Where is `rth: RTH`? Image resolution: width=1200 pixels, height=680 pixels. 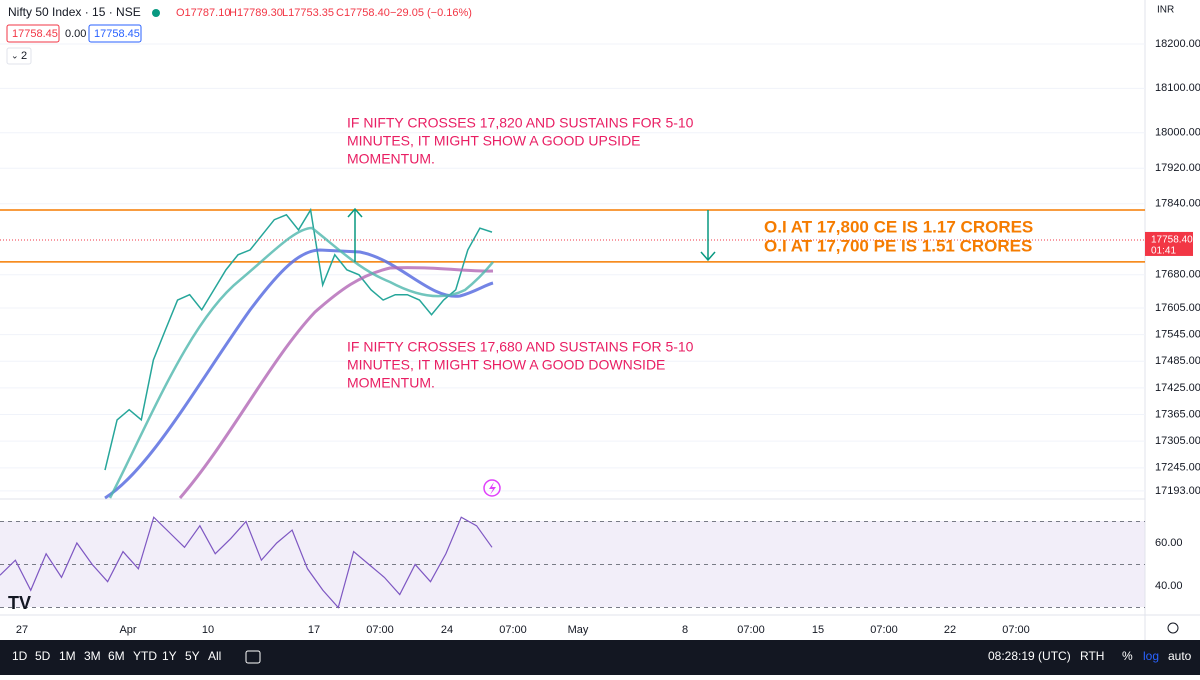 rth: RTH is located at coordinates (1092, 656).